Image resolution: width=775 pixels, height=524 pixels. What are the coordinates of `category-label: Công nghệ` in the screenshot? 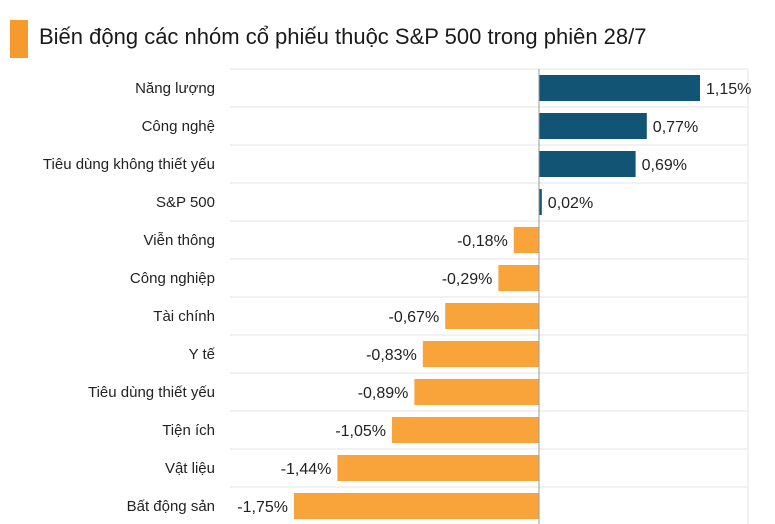 It's located at (178, 126).